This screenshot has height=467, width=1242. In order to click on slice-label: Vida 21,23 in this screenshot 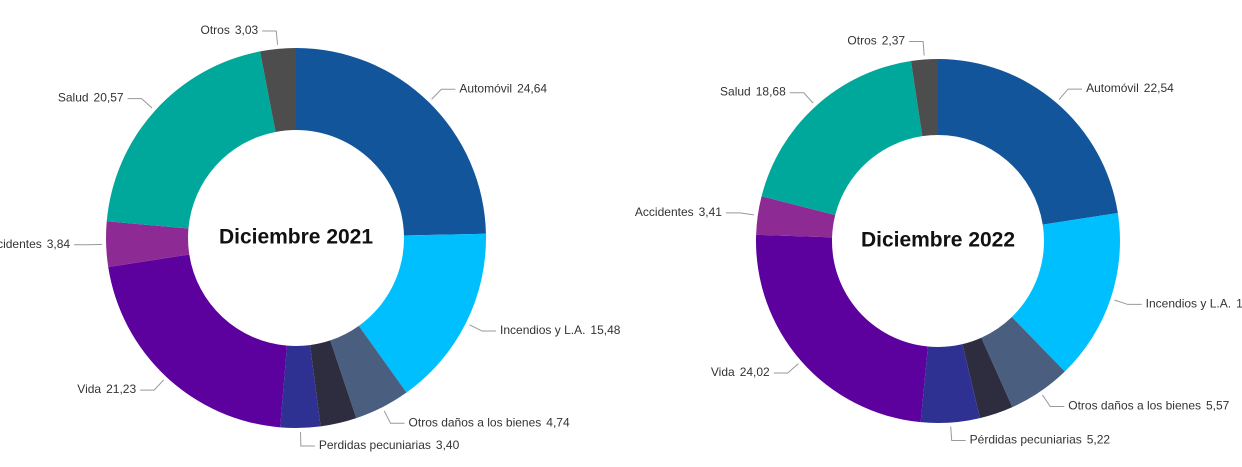, I will do `click(106, 389)`.